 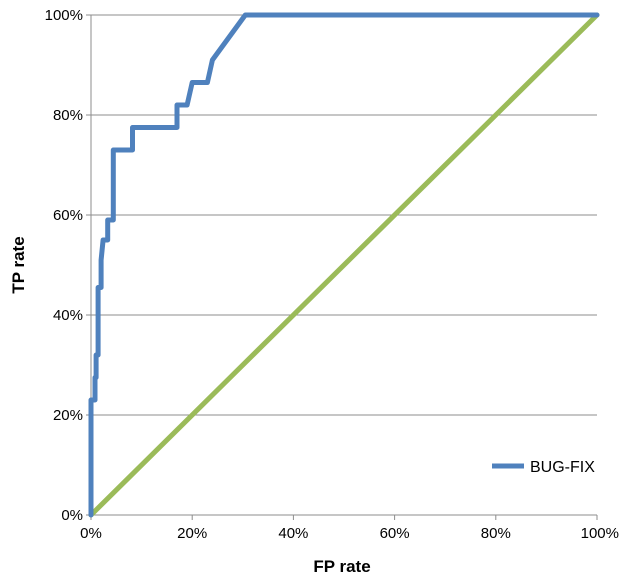 What do you see at coordinates (349, 533) in the screenshot?
I see `x-tick-labels: 0% 20% 40% 60% 80% 100%` at bounding box center [349, 533].